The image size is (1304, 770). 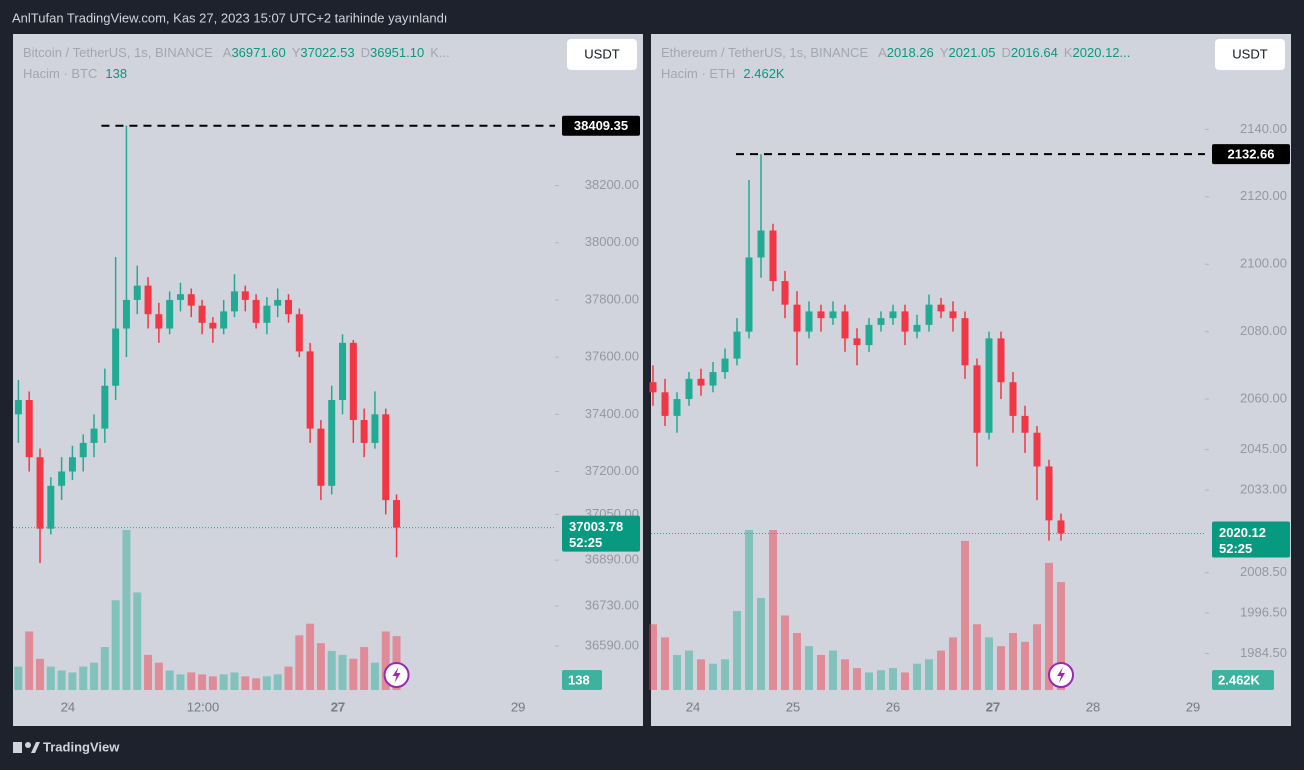 What do you see at coordinates (1263, 263) in the screenshot?
I see `y-tick-label: 2100.00` at bounding box center [1263, 263].